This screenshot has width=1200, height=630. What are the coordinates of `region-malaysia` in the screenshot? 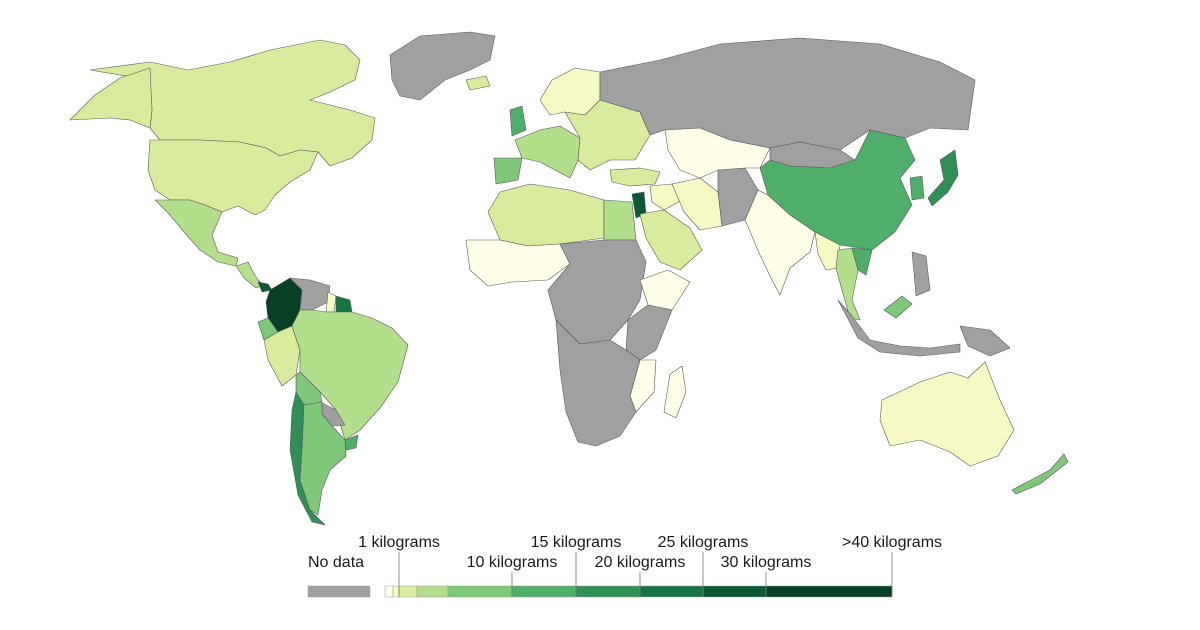 It's located at (898, 307).